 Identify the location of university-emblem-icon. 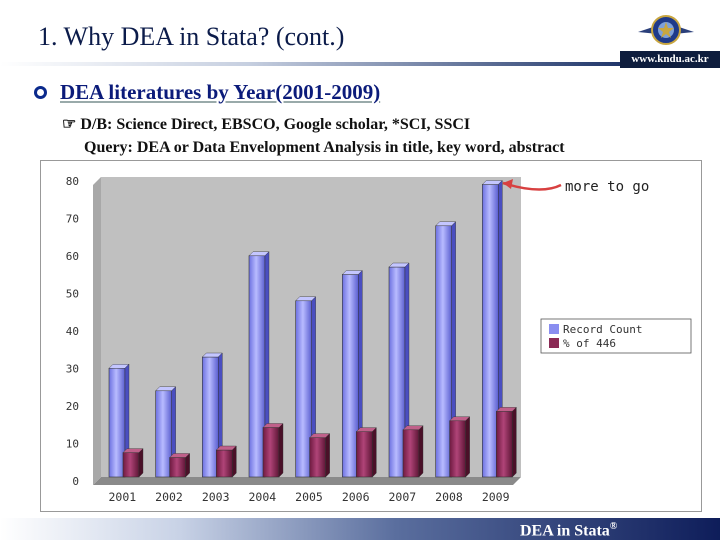
(666, 30).